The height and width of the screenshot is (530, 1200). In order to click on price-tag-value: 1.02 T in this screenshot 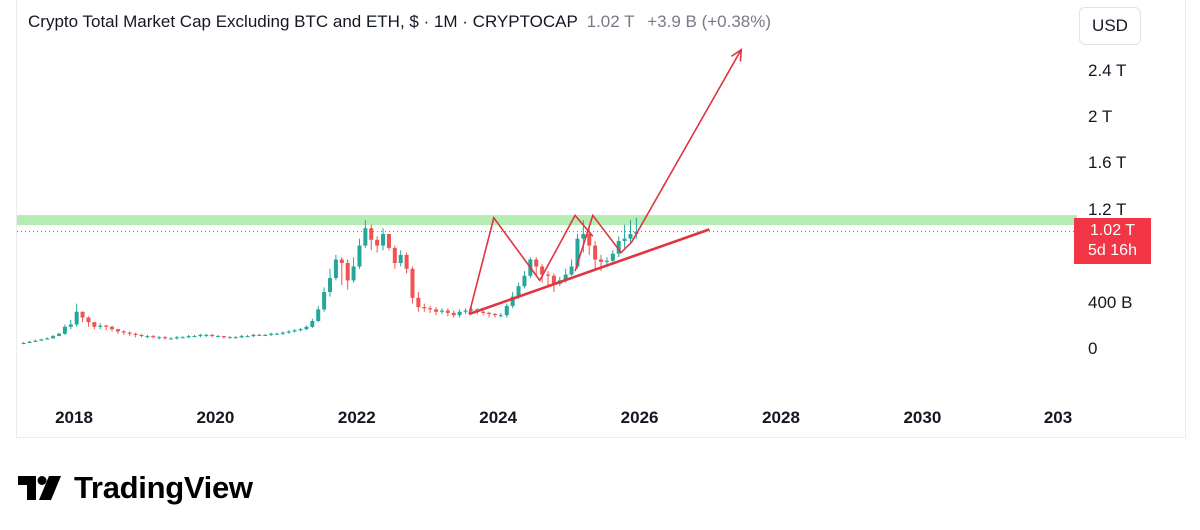, I will do `click(1112, 230)`.